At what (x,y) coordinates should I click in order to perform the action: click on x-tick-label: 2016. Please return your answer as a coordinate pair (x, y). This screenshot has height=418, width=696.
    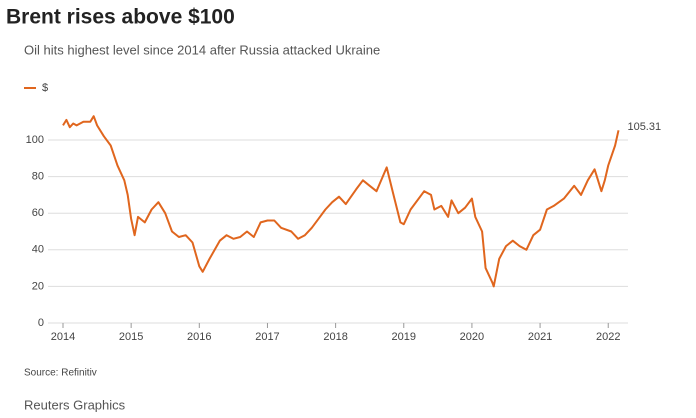
    Looking at the image, I should click on (199, 337).